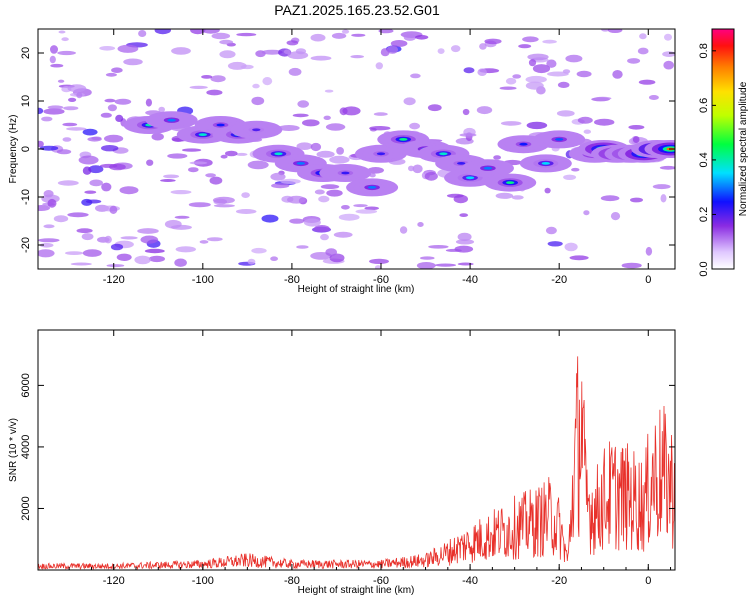 The width and height of the screenshot is (750, 600). Describe the element at coordinates (114, 280) in the screenshot. I see `x-tick-label: -120` at that location.